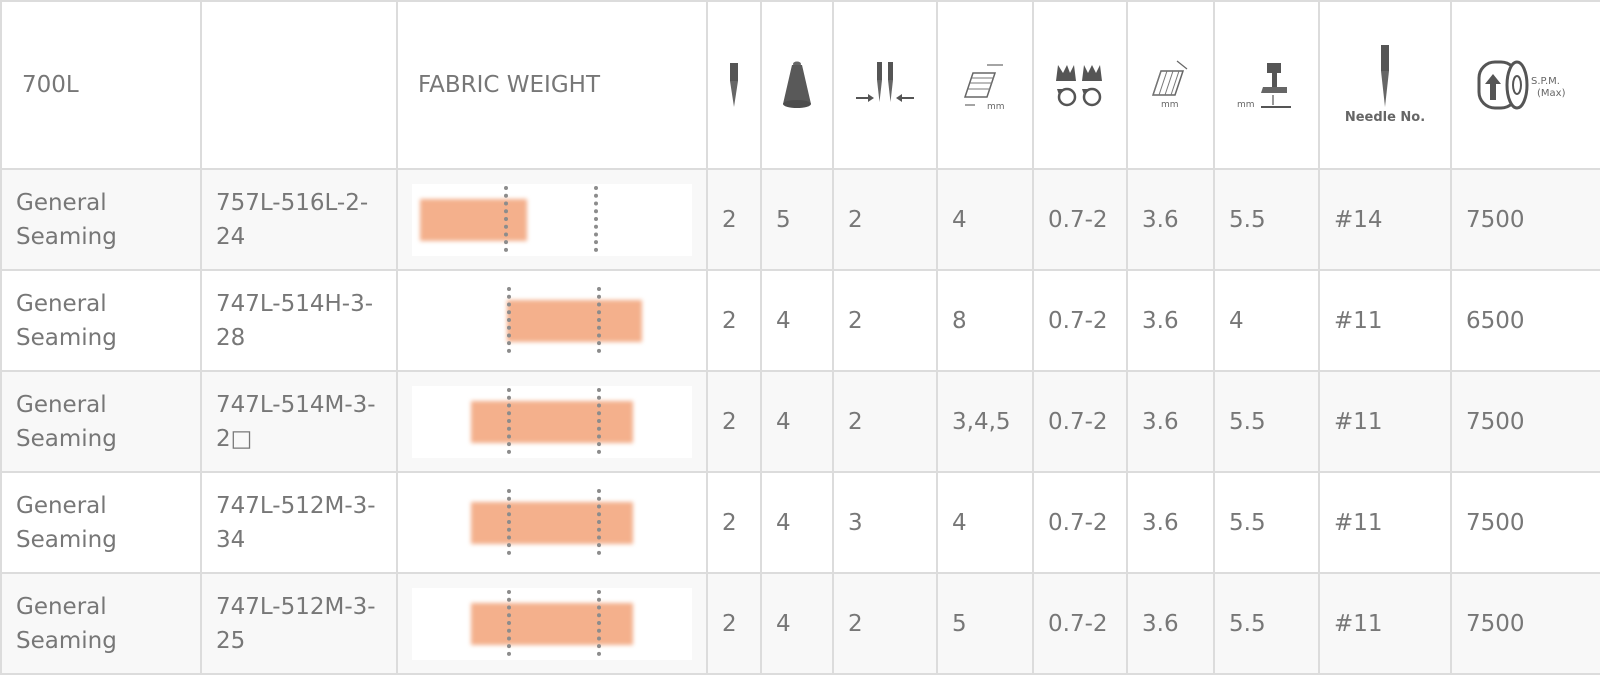 This screenshot has height=680, width=1600. I want to click on needle-no-cell: #14, so click(1385, 219).